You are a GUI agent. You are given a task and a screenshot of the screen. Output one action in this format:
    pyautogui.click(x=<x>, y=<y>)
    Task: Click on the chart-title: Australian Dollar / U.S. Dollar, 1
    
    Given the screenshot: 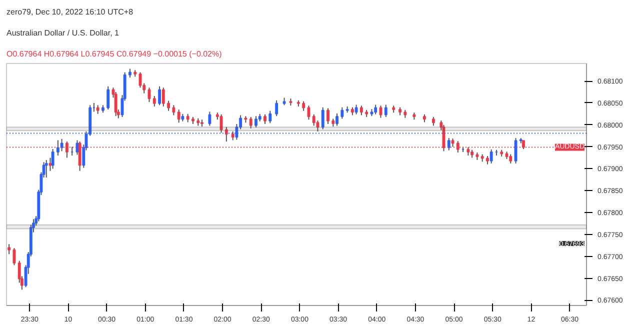 What is the action you would take?
    pyautogui.click(x=63, y=33)
    